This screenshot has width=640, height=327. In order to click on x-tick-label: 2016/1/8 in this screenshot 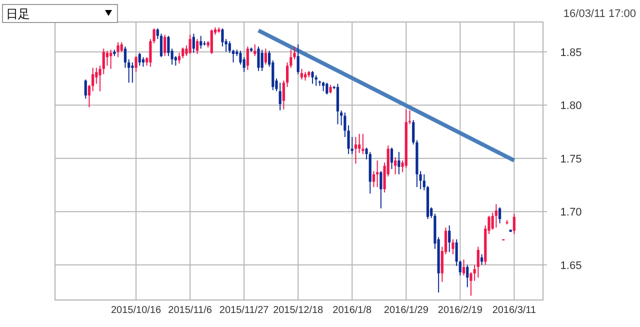, I will do `click(352, 310)`.